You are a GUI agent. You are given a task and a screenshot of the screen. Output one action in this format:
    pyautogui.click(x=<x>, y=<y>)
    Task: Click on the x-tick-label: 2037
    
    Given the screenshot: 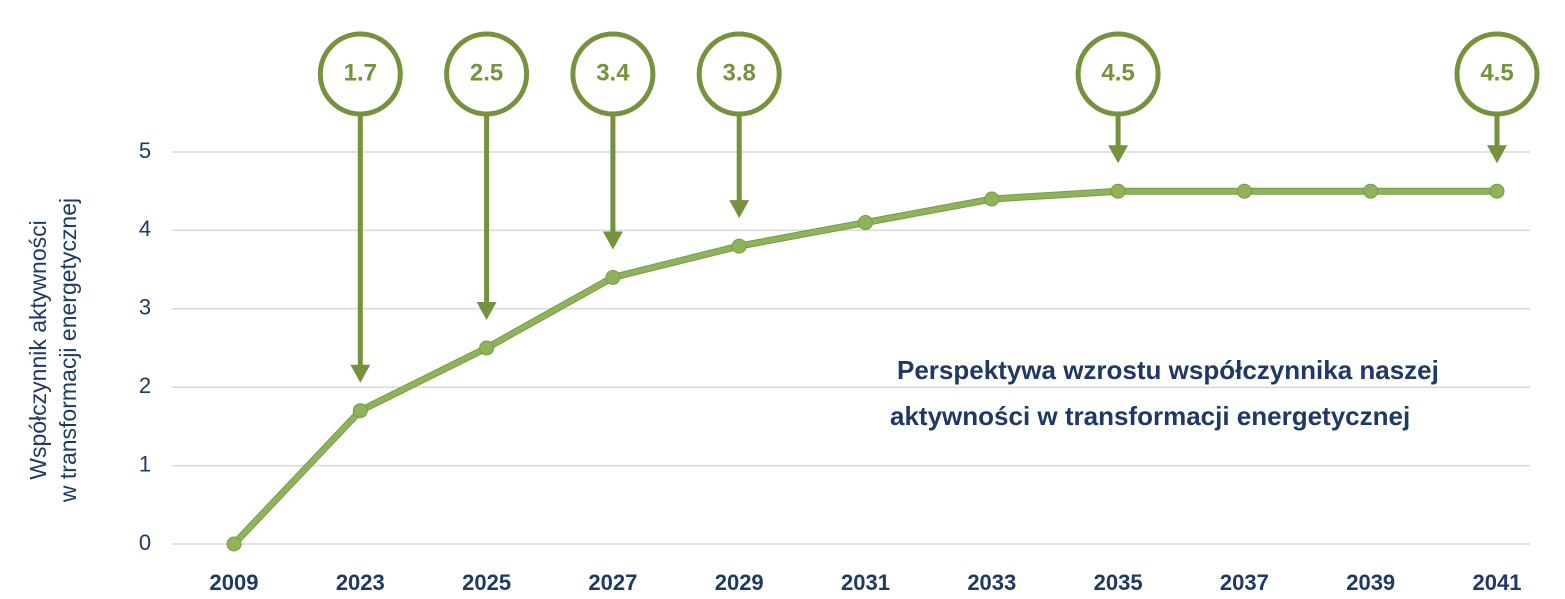 What is the action you would take?
    pyautogui.click(x=1244, y=582)
    